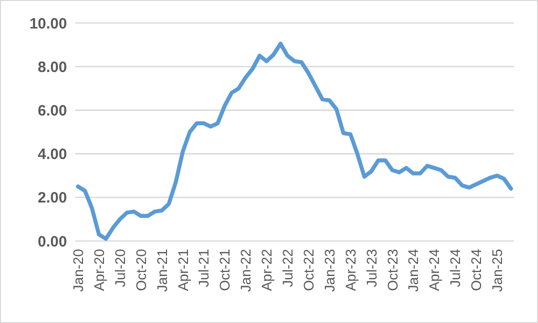 This screenshot has height=323, width=538. Describe the element at coordinates (246, 270) in the screenshot. I see `x-tick-label: Jan-22` at that location.